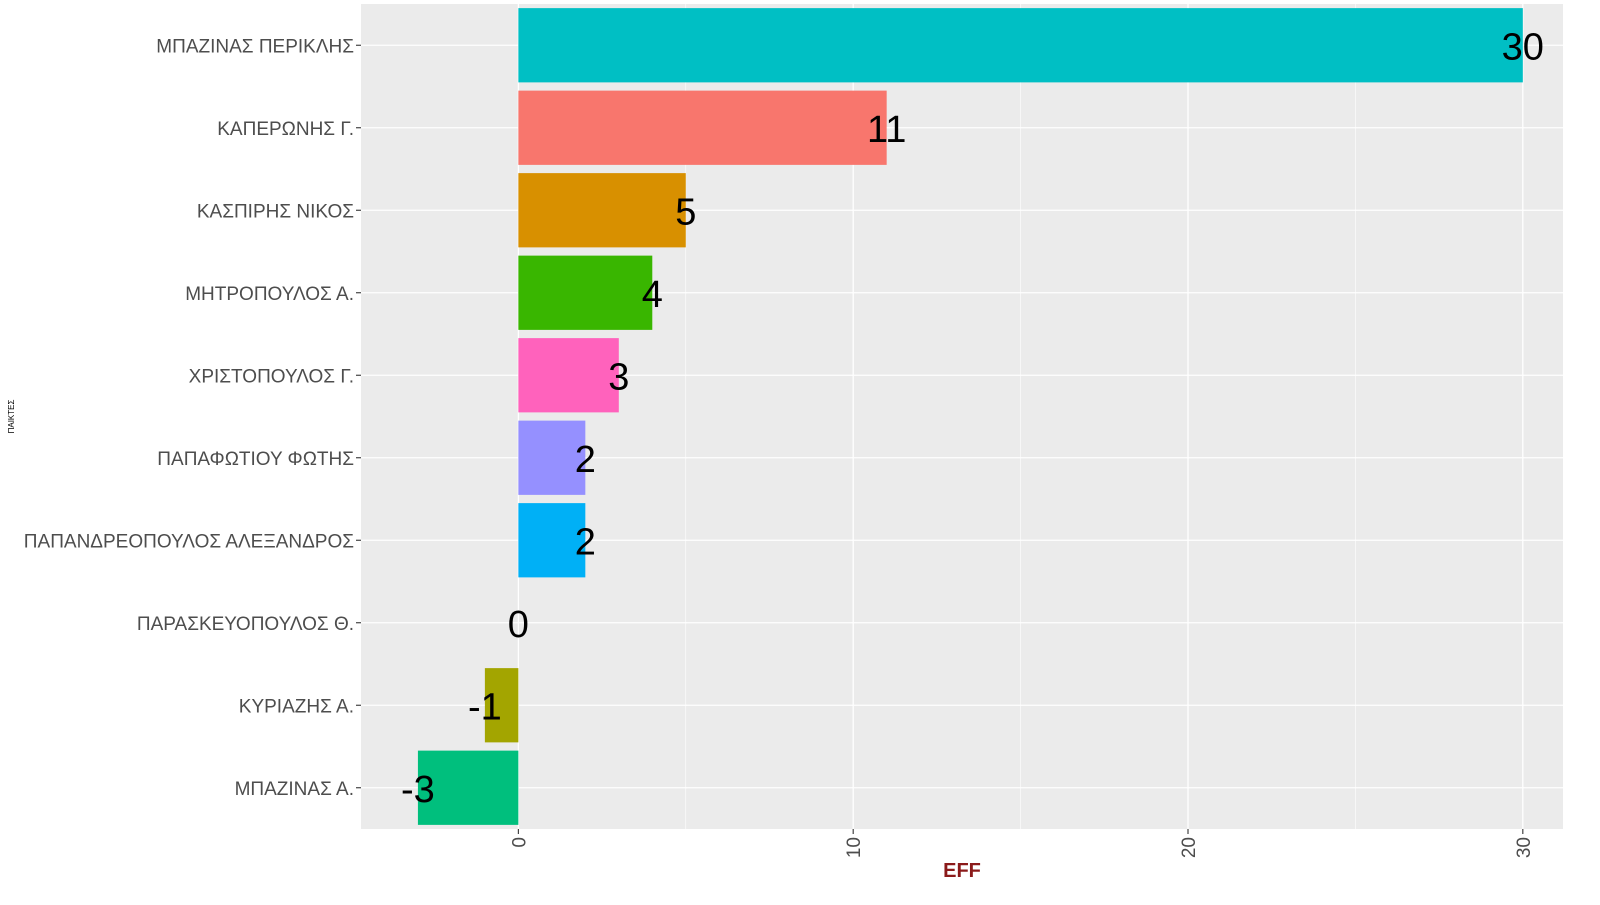 This screenshot has height=905, width=1600. I want to click on data-label: 5, so click(685, 212).